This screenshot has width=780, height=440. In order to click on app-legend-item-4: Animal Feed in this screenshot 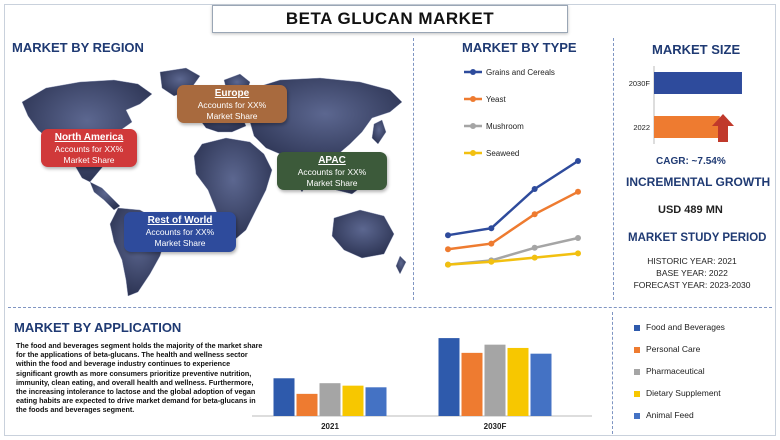, I will do `click(664, 415)`.